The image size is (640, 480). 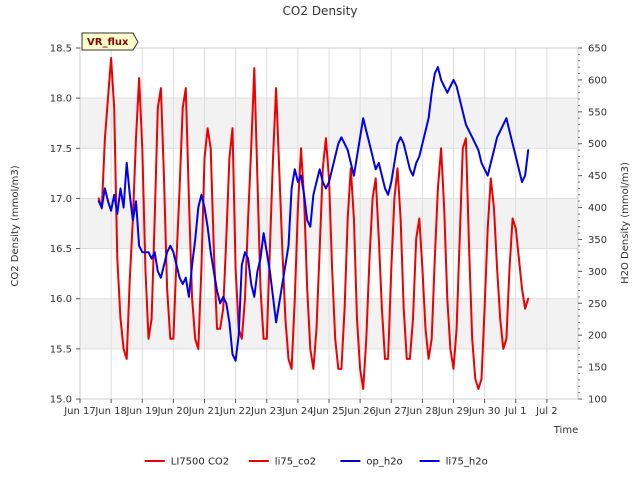 I want to click on x-tick-label: Jun 26, so click(x=359, y=411).